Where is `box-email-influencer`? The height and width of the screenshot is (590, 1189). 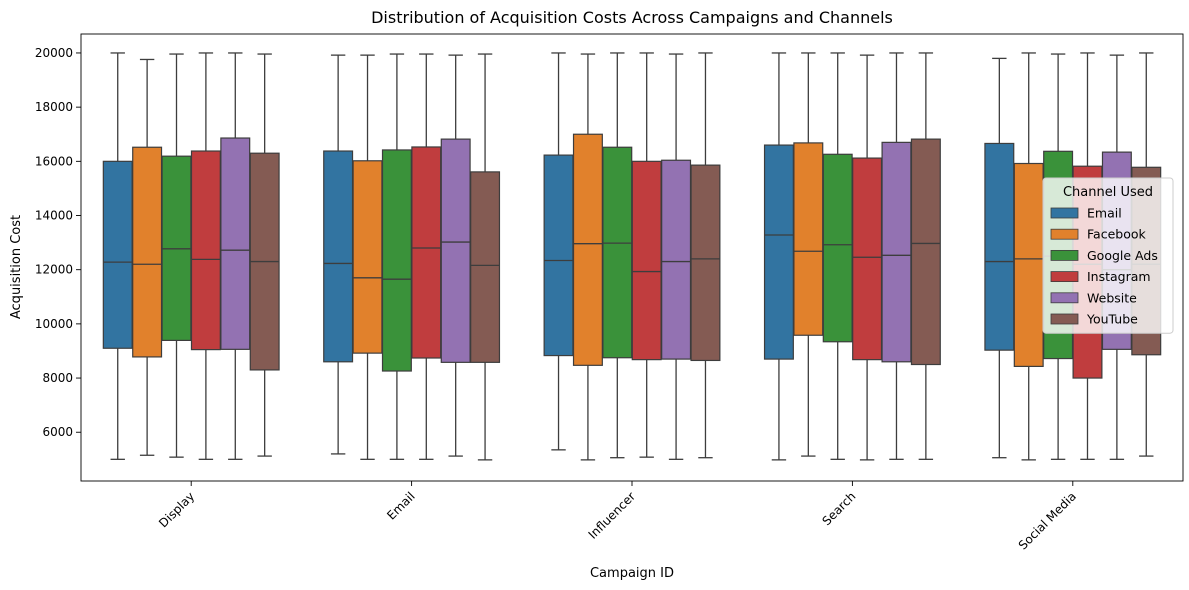 box-email-influencer is located at coordinates (558, 251).